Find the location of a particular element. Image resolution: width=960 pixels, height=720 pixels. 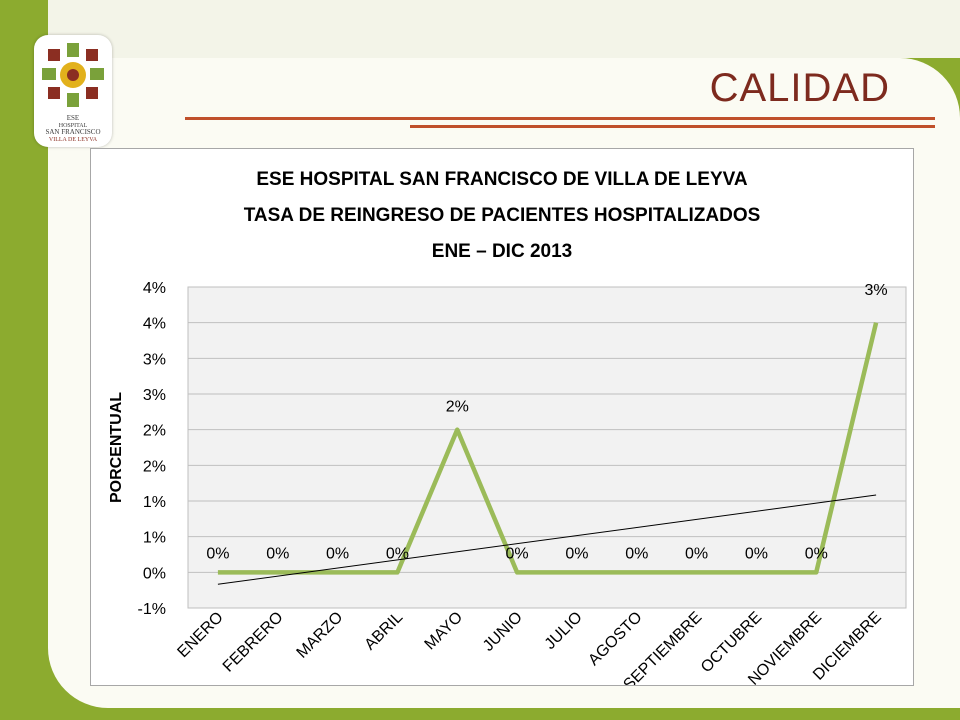

logo-text-hospital: HOSPITAL is located at coordinates (73, 126).